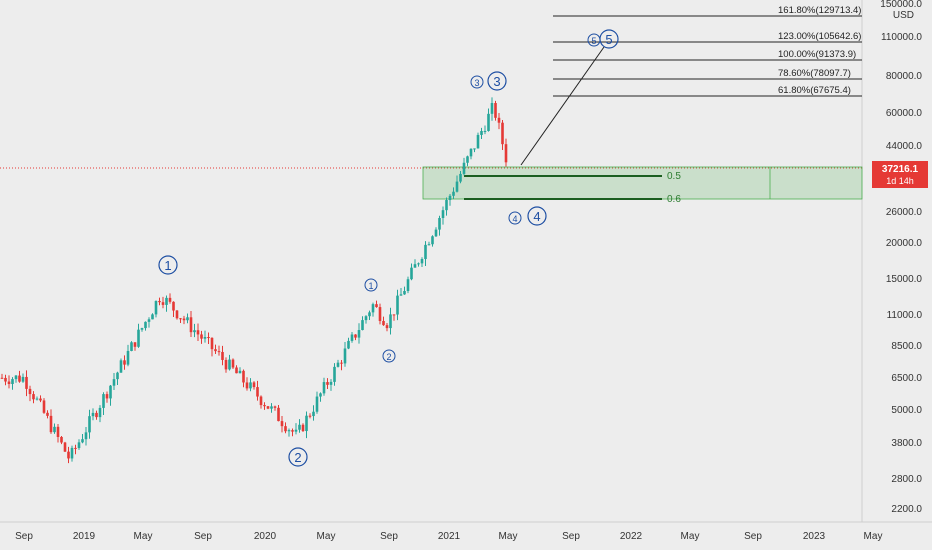 Image resolution: width=932 pixels, height=555 pixels. Describe the element at coordinates (594, 40) in the screenshot. I see `wave-label-minor-5: 5` at that location.